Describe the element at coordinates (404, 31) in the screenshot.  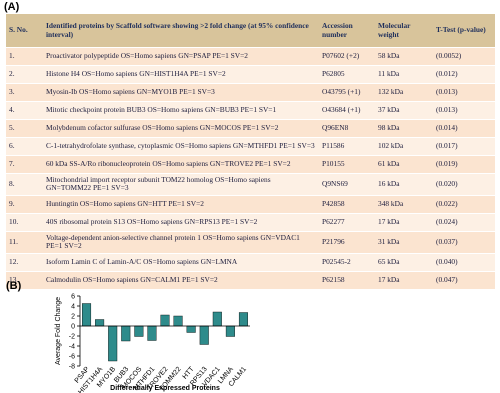
I see `header-cell: Molecular weight` at that location.